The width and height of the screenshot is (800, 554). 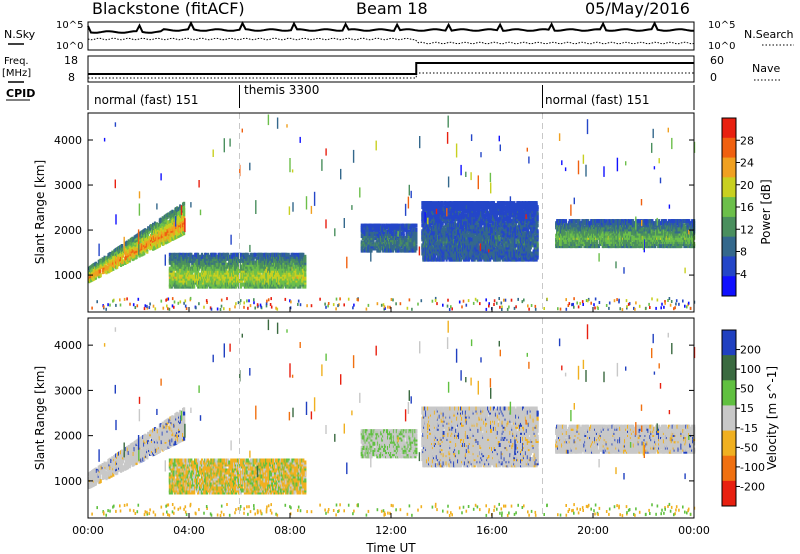 What do you see at coordinates (637, 9) in the screenshot?
I see `date-title: 05/May/2016` at bounding box center [637, 9].